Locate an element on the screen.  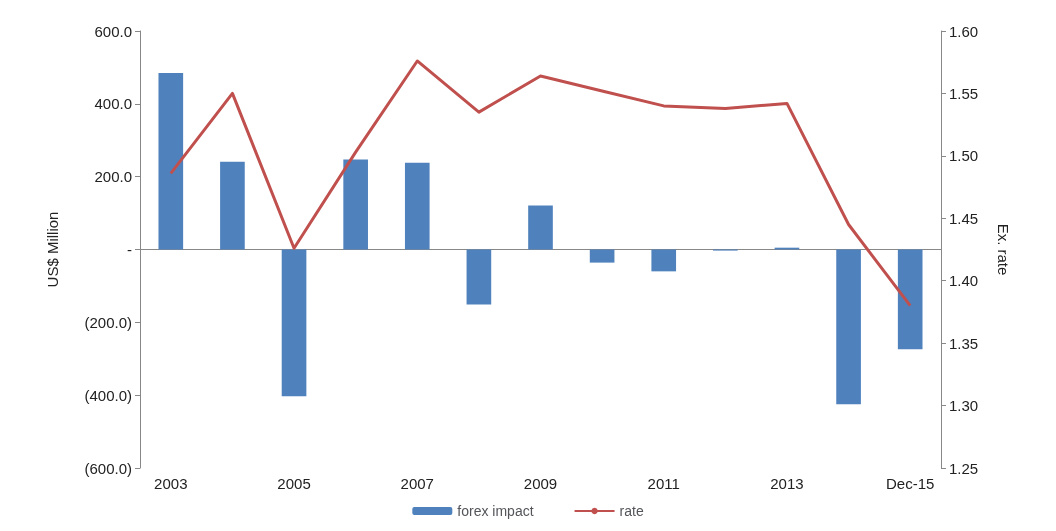
y-tick-label: 200.0 is located at coordinates (113, 177).